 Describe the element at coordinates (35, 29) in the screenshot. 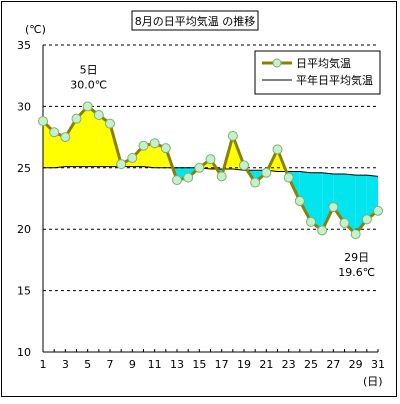

I see `y-unit-label: (℃)` at that location.